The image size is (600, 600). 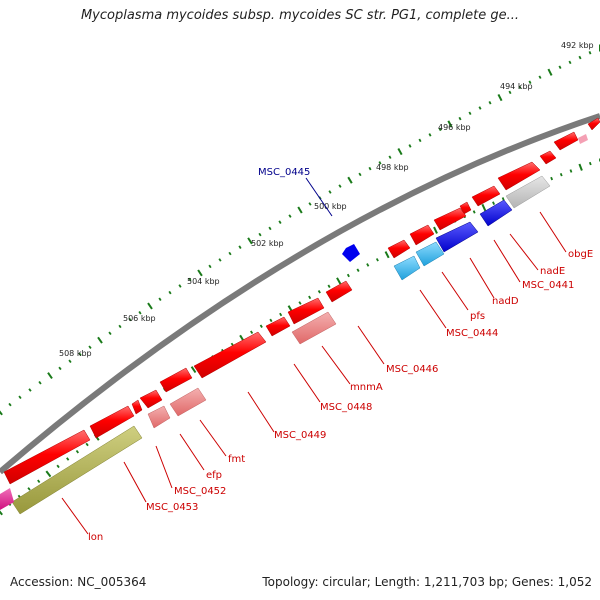 I want to click on label-MSC_0452: MSC_0452, so click(x=200, y=491).